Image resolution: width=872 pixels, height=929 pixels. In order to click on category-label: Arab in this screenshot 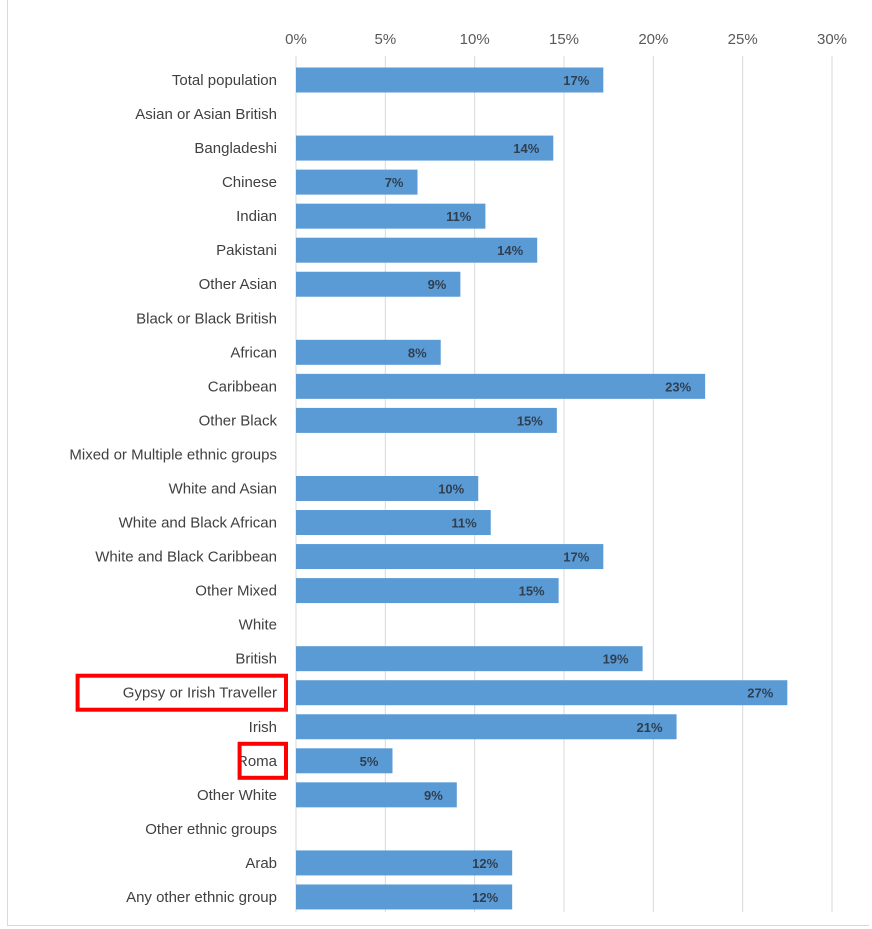, I will do `click(261, 863)`.